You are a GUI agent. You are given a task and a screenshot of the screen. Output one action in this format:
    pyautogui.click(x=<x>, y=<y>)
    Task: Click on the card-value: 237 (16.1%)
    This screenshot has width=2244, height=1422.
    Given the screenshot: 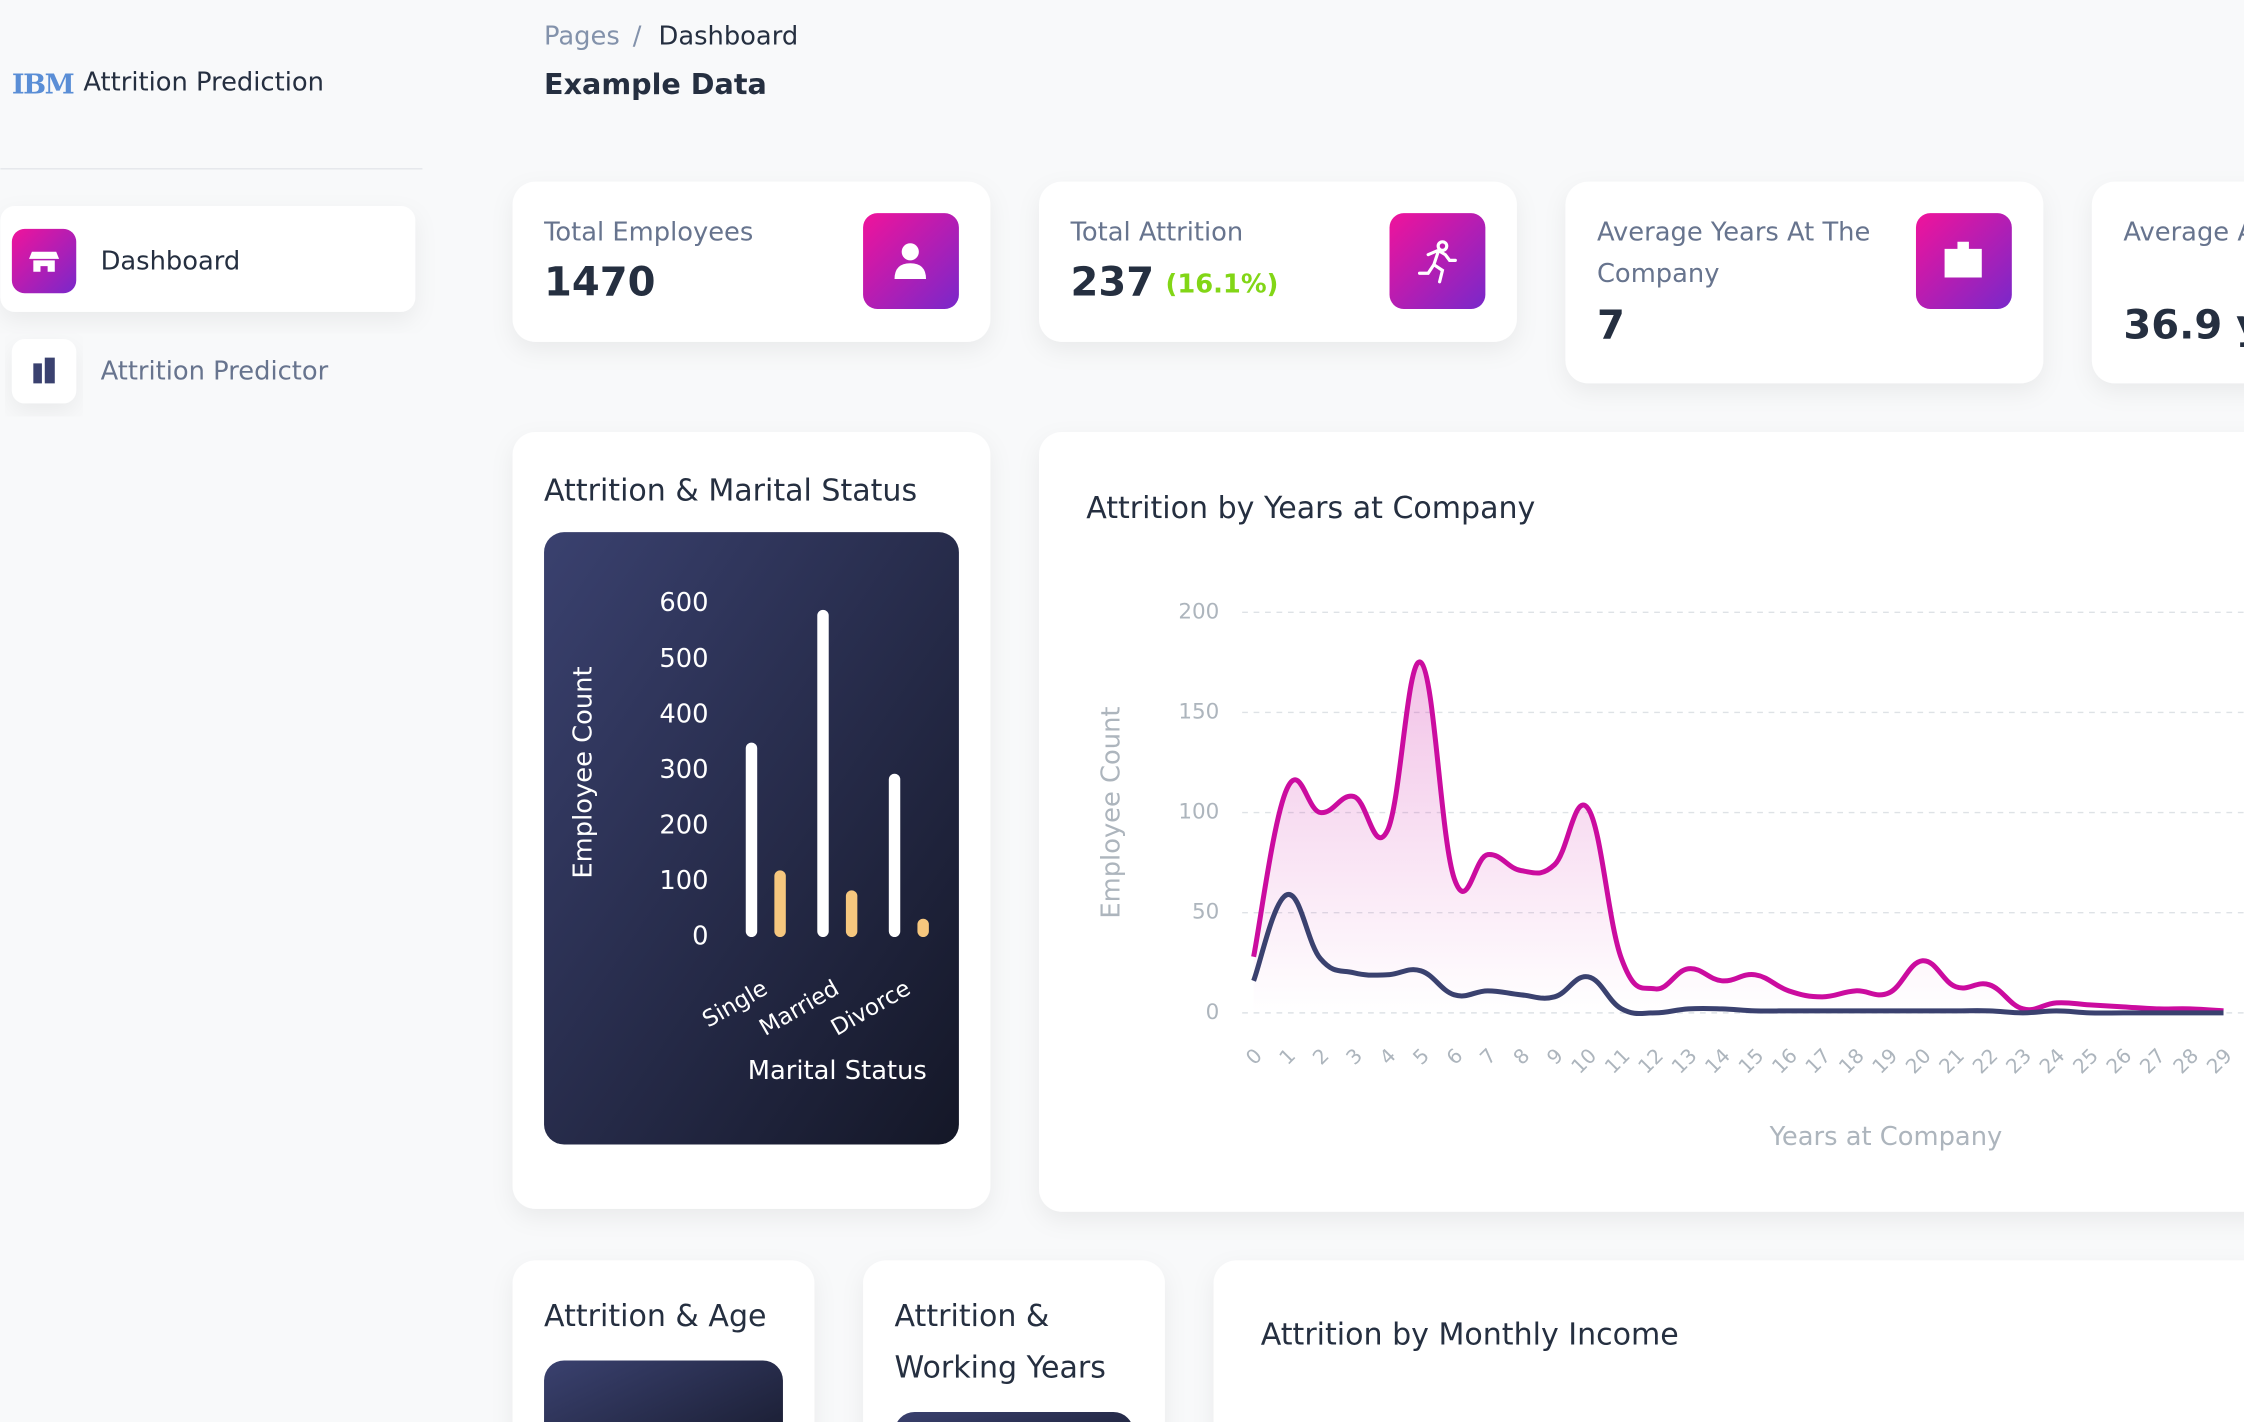 What is the action you would take?
    pyautogui.click(x=1174, y=283)
    